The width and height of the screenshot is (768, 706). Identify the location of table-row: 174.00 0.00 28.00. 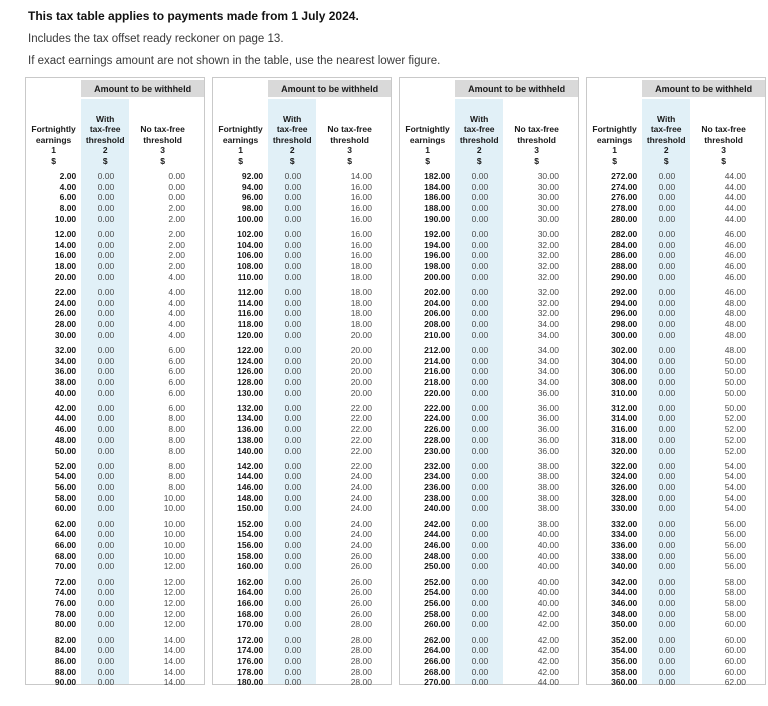
(302, 650).